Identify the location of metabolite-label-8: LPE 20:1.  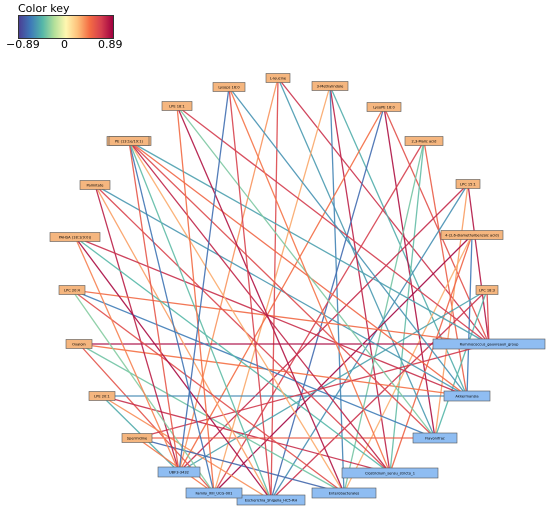
(102, 396).